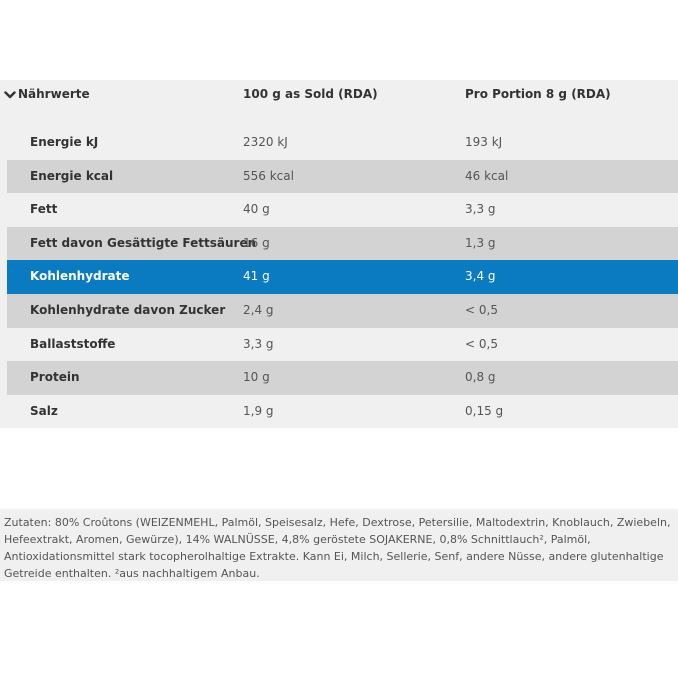 This screenshot has height=678, width=678. What do you see at coordinates (44, 209) in the screenshot?
I see `row-label: Fett` at bounding box center [44, 209].